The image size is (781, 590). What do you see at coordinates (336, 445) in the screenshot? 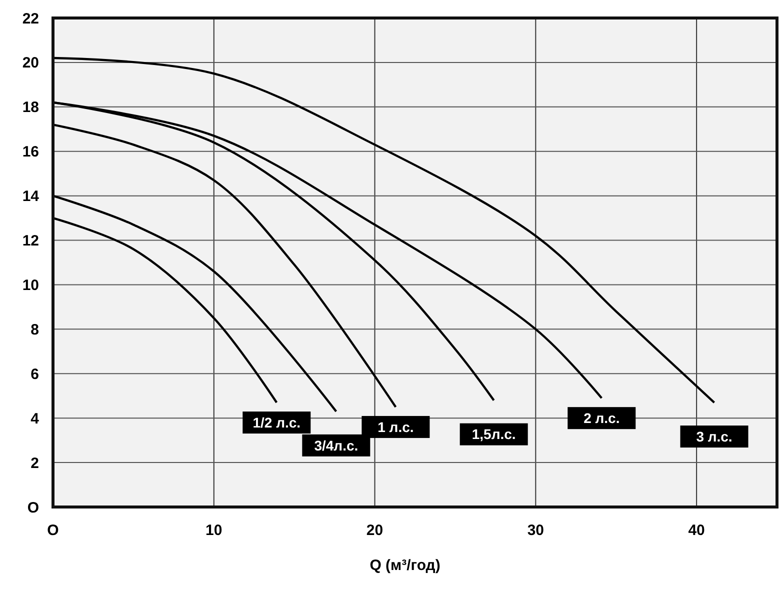
I see `text: 3/4л.с.` at bounding box center [336, 445].